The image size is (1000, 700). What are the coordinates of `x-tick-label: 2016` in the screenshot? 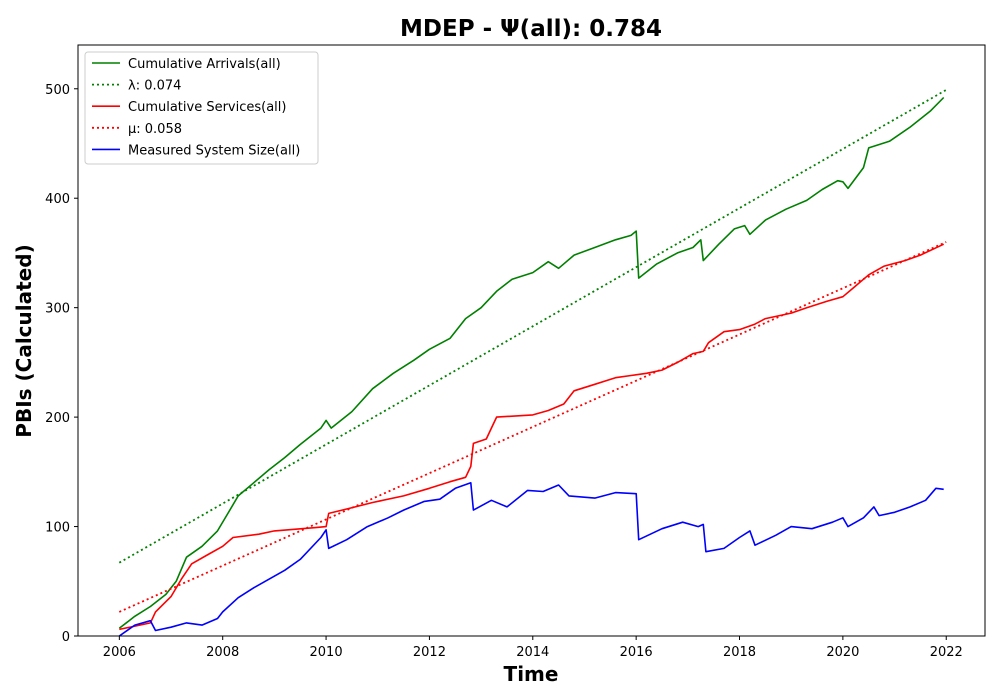 It's located at (636, 652).